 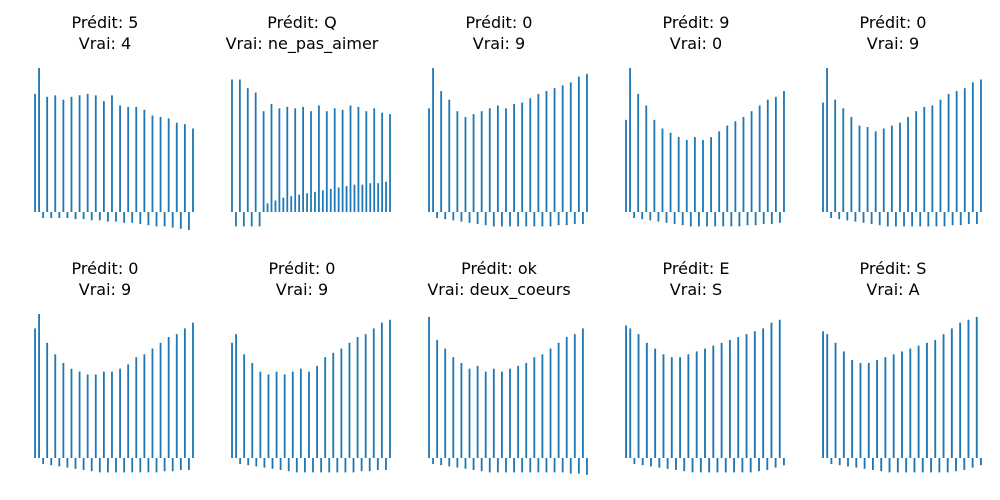 I want to click on chart-panel: Prédit: 9 Vrai: 0, so click(x=696, y=127).